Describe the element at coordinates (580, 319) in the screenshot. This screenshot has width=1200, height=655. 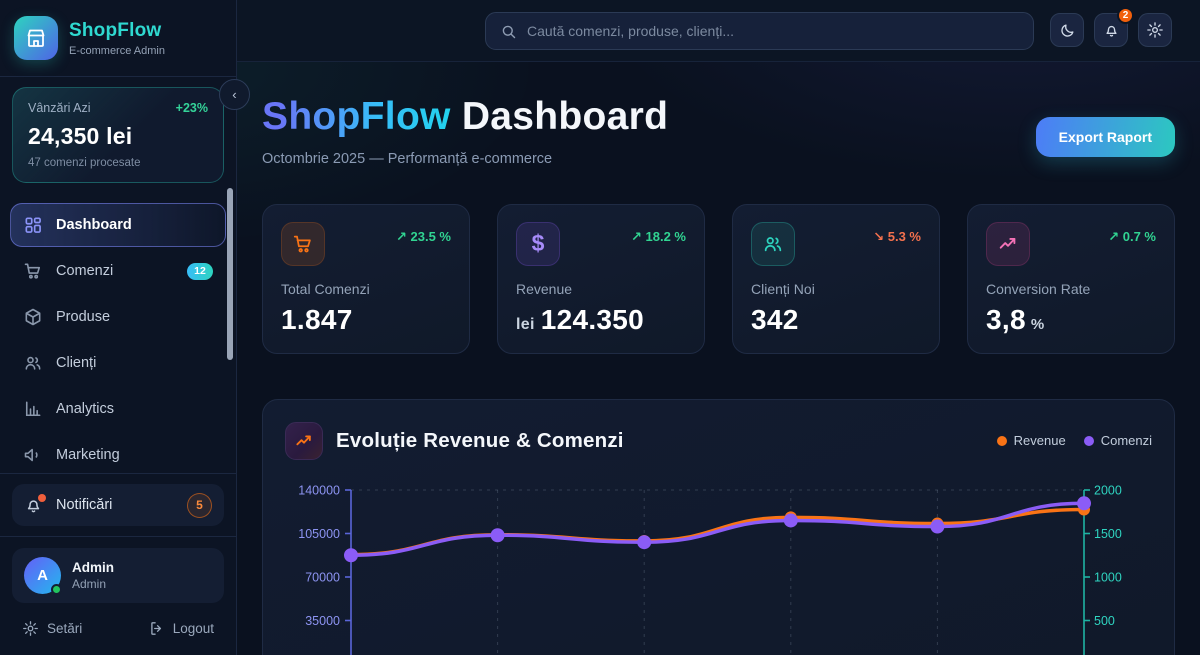
I see `stat-value: lei 124.350` at that location.